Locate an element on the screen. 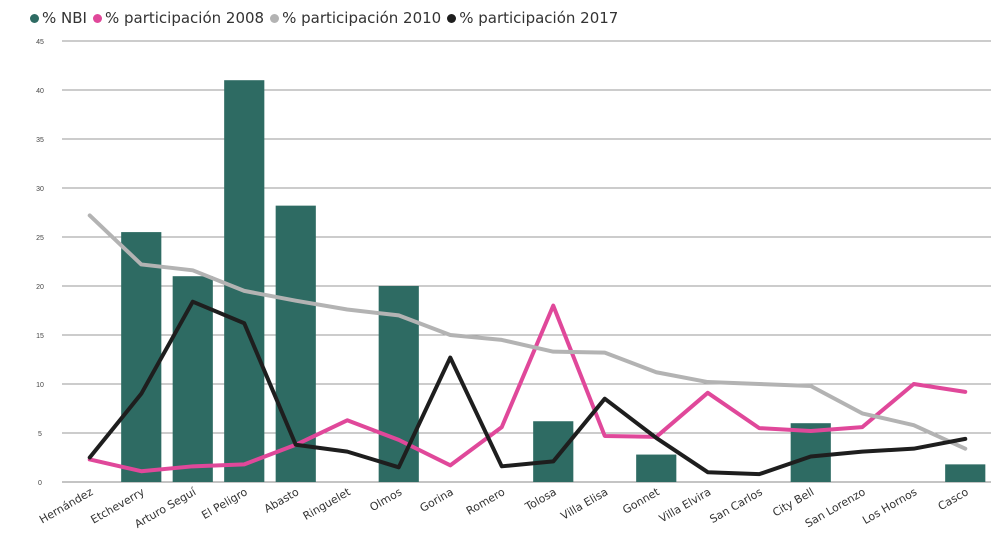  legend-item: % participación 2008 is located at coordinates (178, 18).